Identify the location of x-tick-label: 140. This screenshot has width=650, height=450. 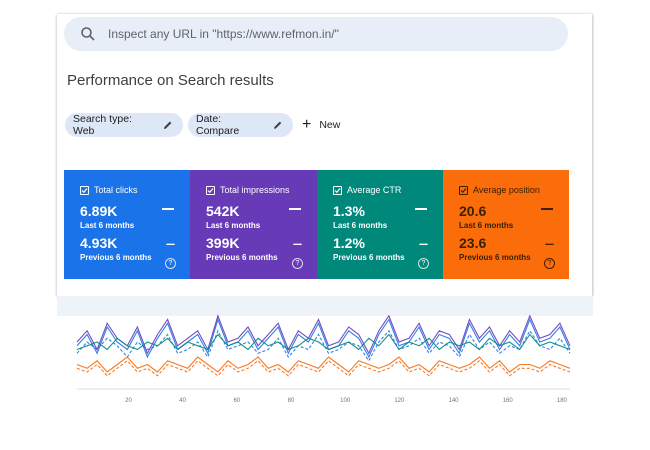
(454, 401).